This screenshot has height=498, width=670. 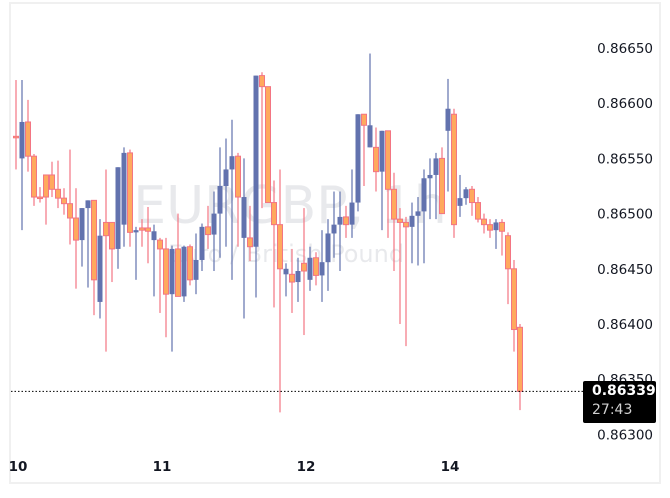 What do you see at coordinates (625, 435) in the screenshot?
I see `y-tick-label: 0.86300` at bounding box center [625, 435].